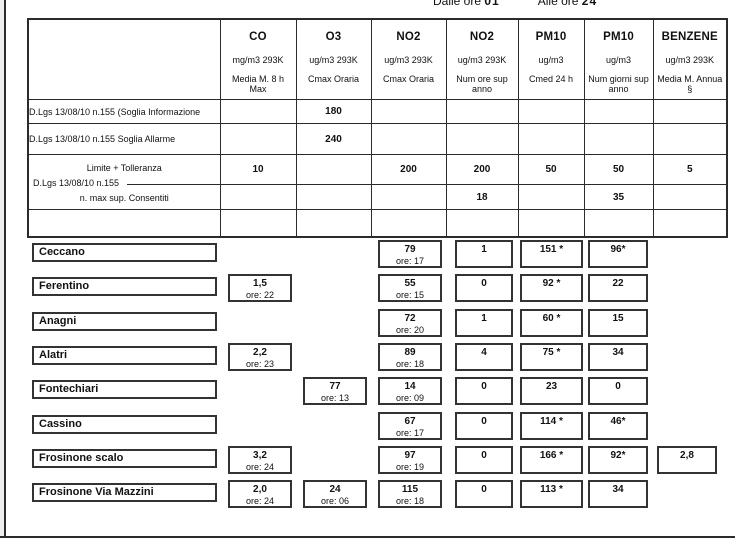 This screenshot has width=735, height=538. I want to click on cell-value: 24, so click(335, 489).